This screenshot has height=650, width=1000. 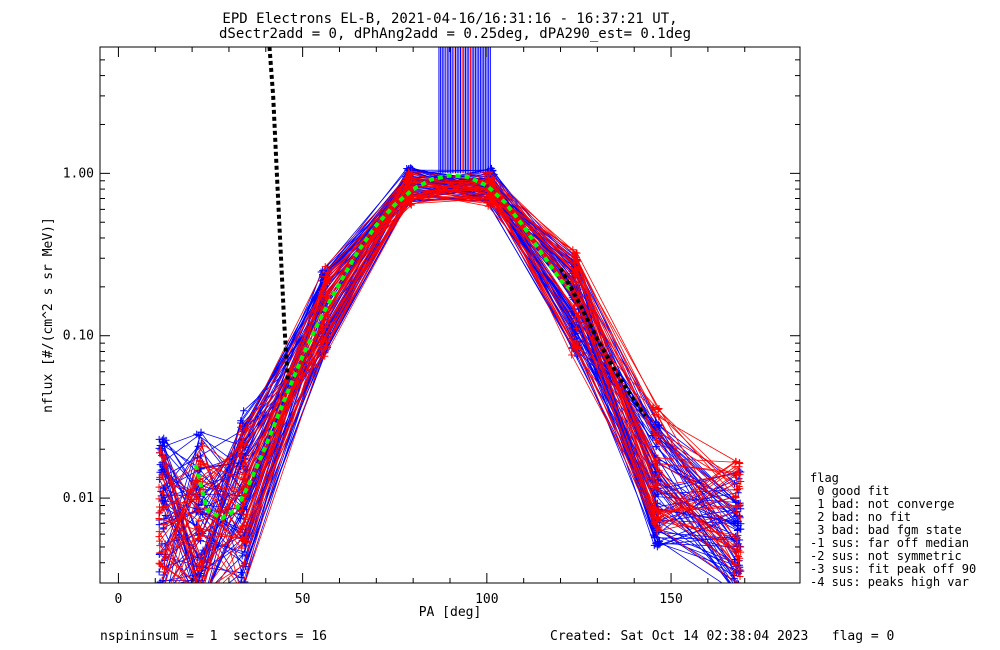 I want to click on x-tick-label: 0, so click(x=119, y=599).